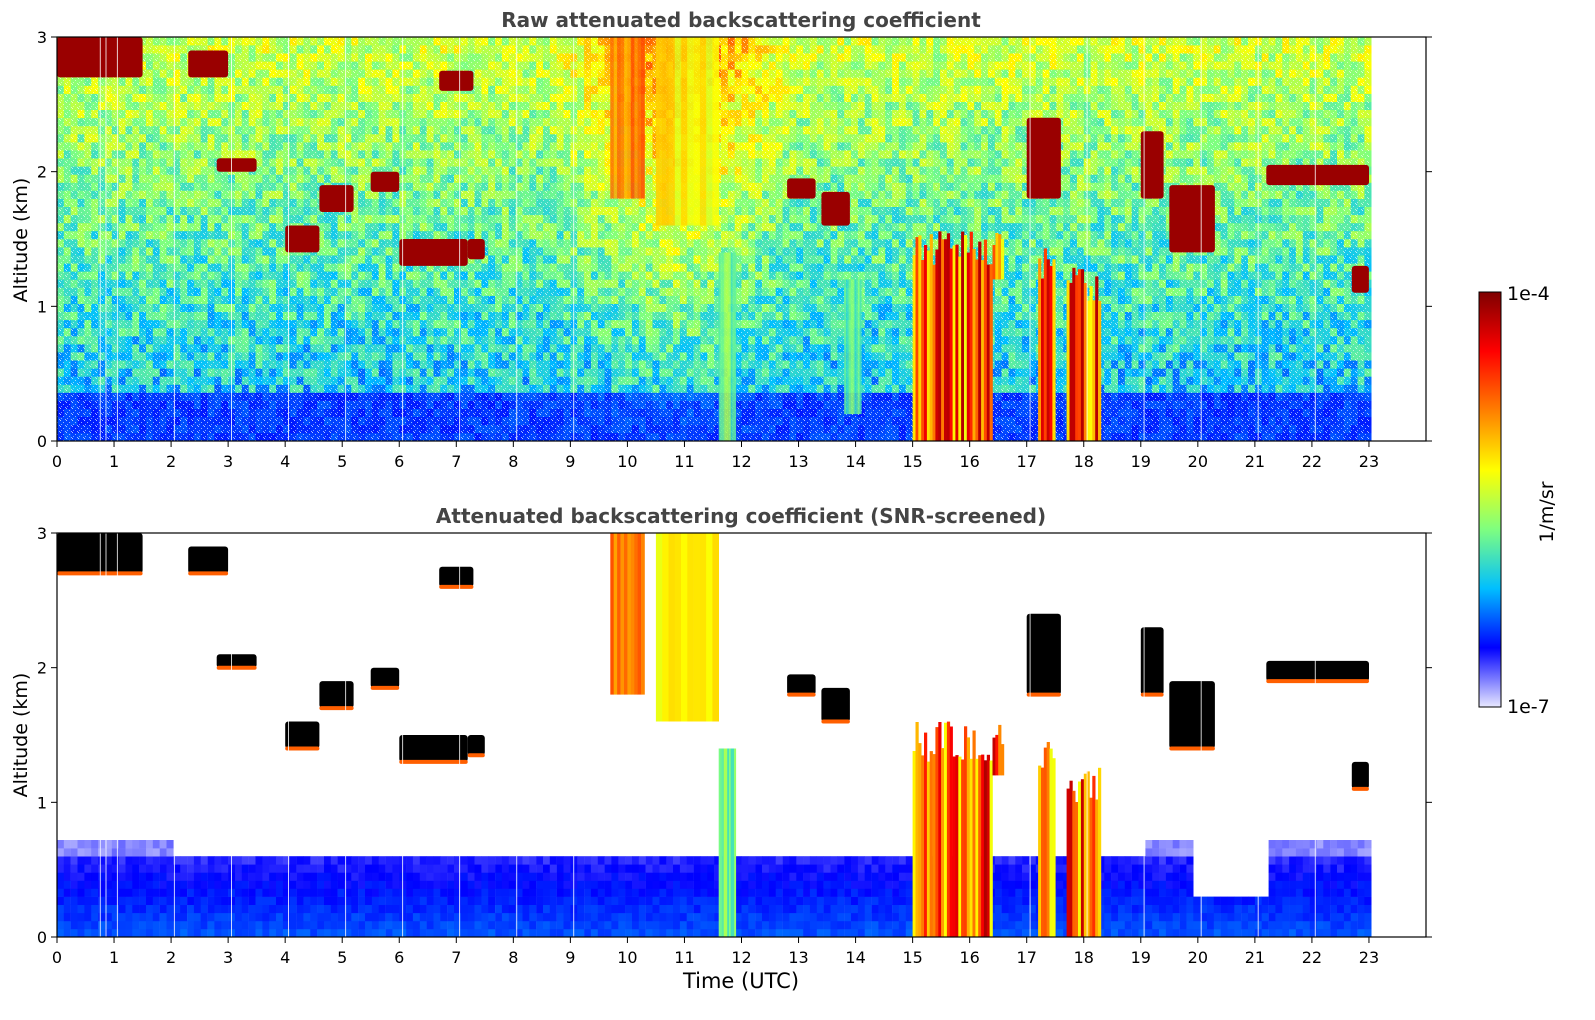 This screenshot has height=1020, width=1595. Describe the element at coordinates (21, 240) in the screenshot. I see `y-axis-label: Altitude (km)` at that location.